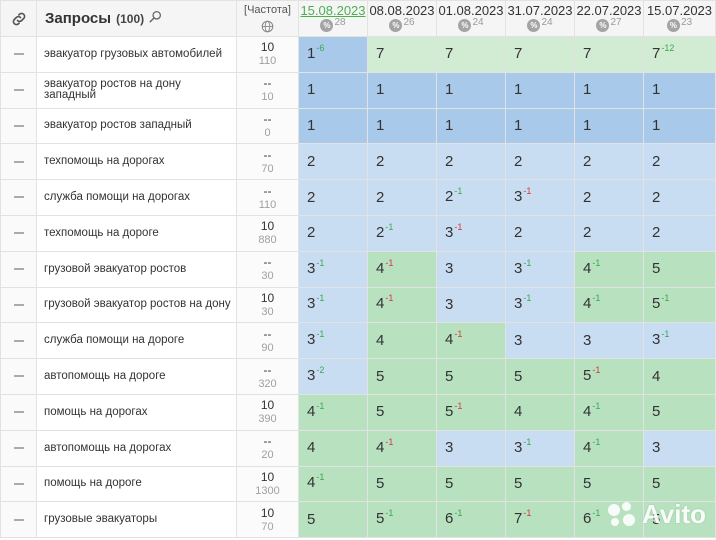 The height and width of the screenshot is (540, 716). What do you see at coordinates (540, 10) in the screenshot?
I see `date-label: 31.07.2023` at bounding box center [540, 10].